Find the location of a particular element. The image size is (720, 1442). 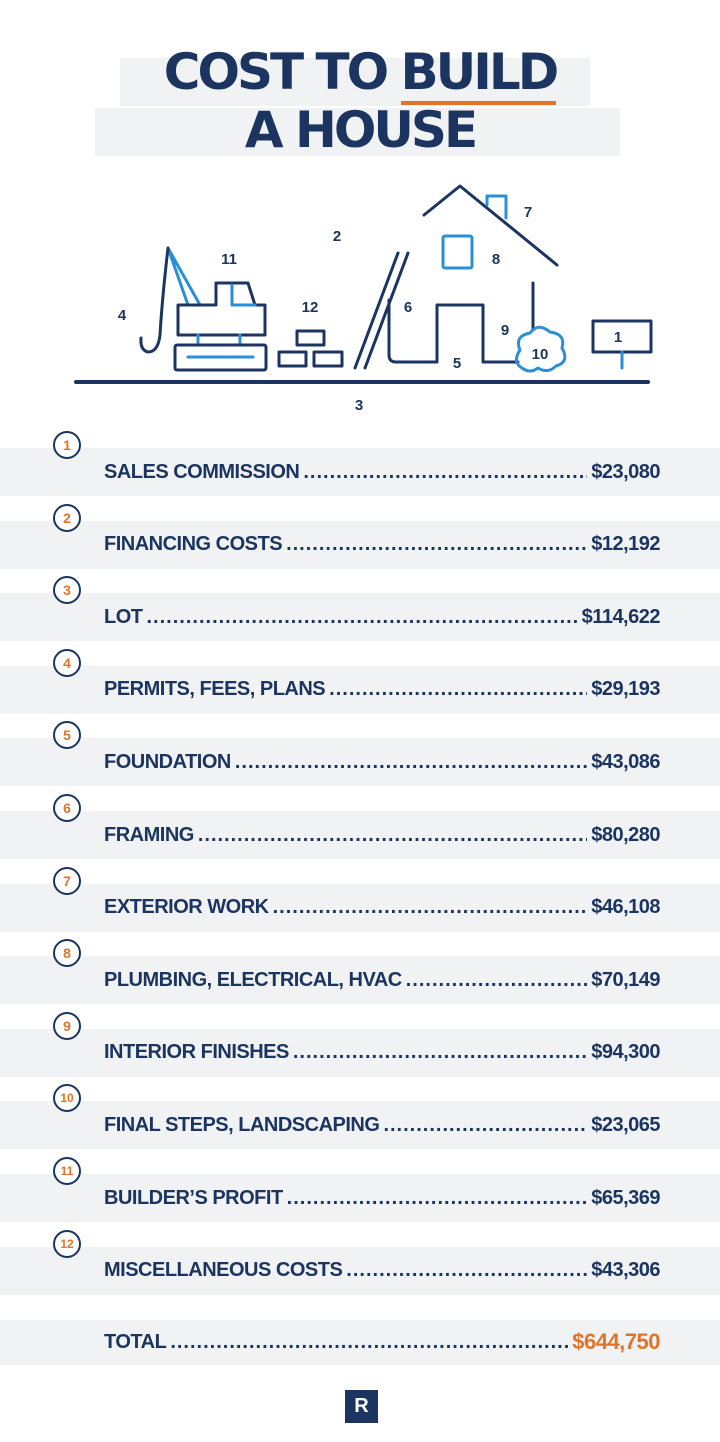

cost-label: LOT is located at coordinates (123, 616).